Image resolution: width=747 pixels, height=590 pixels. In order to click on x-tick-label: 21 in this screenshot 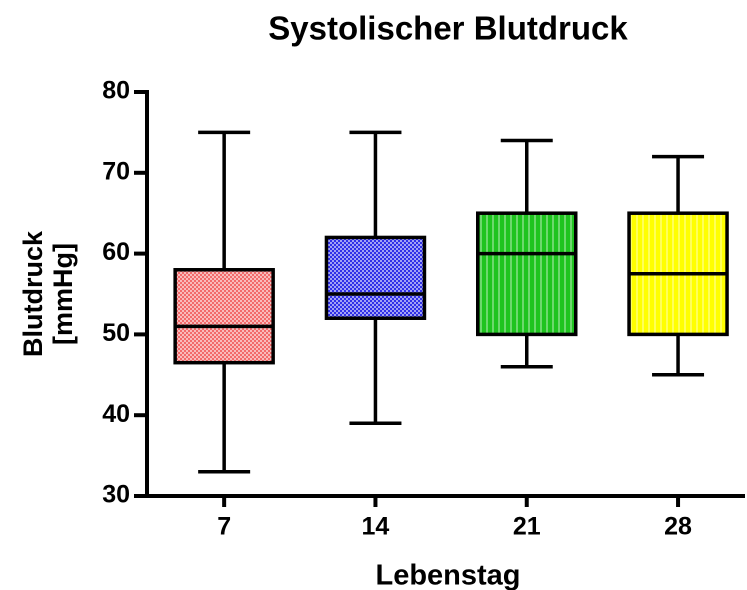, I will do `click(527, 527)`.